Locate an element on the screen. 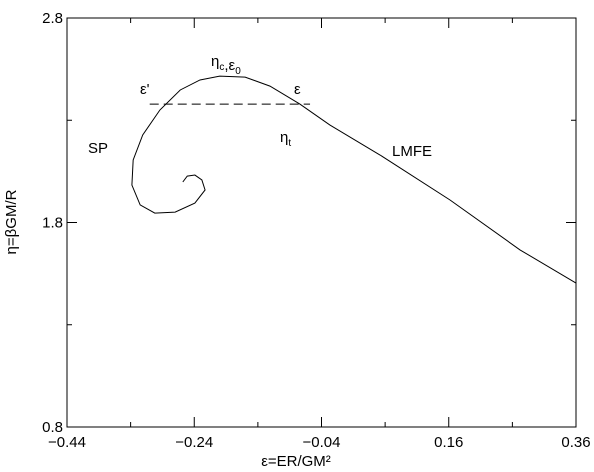 Image resolution: width=594 pixels, height=472 pixels. annotation: ε' is located at coordinates (145, 89).